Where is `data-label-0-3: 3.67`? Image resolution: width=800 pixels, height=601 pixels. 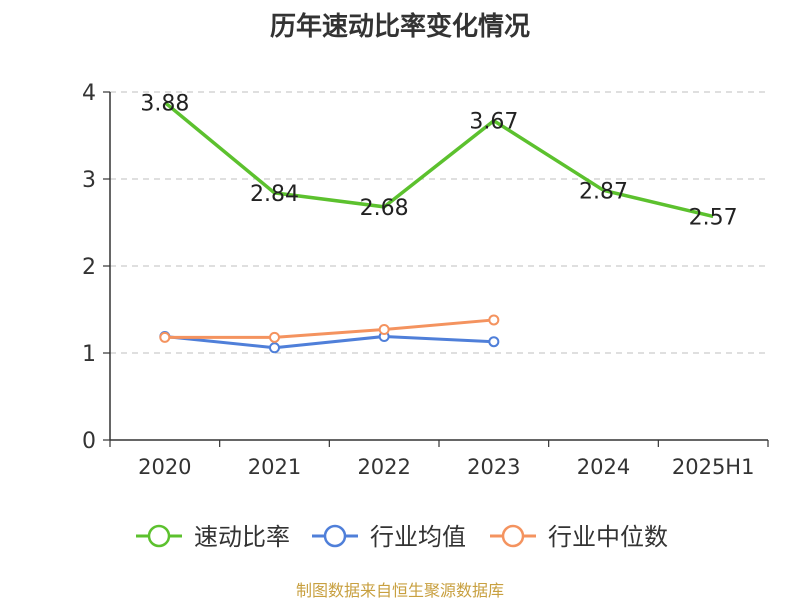
data-label-0-3: 3.67 is located at coordinates (493, 122).